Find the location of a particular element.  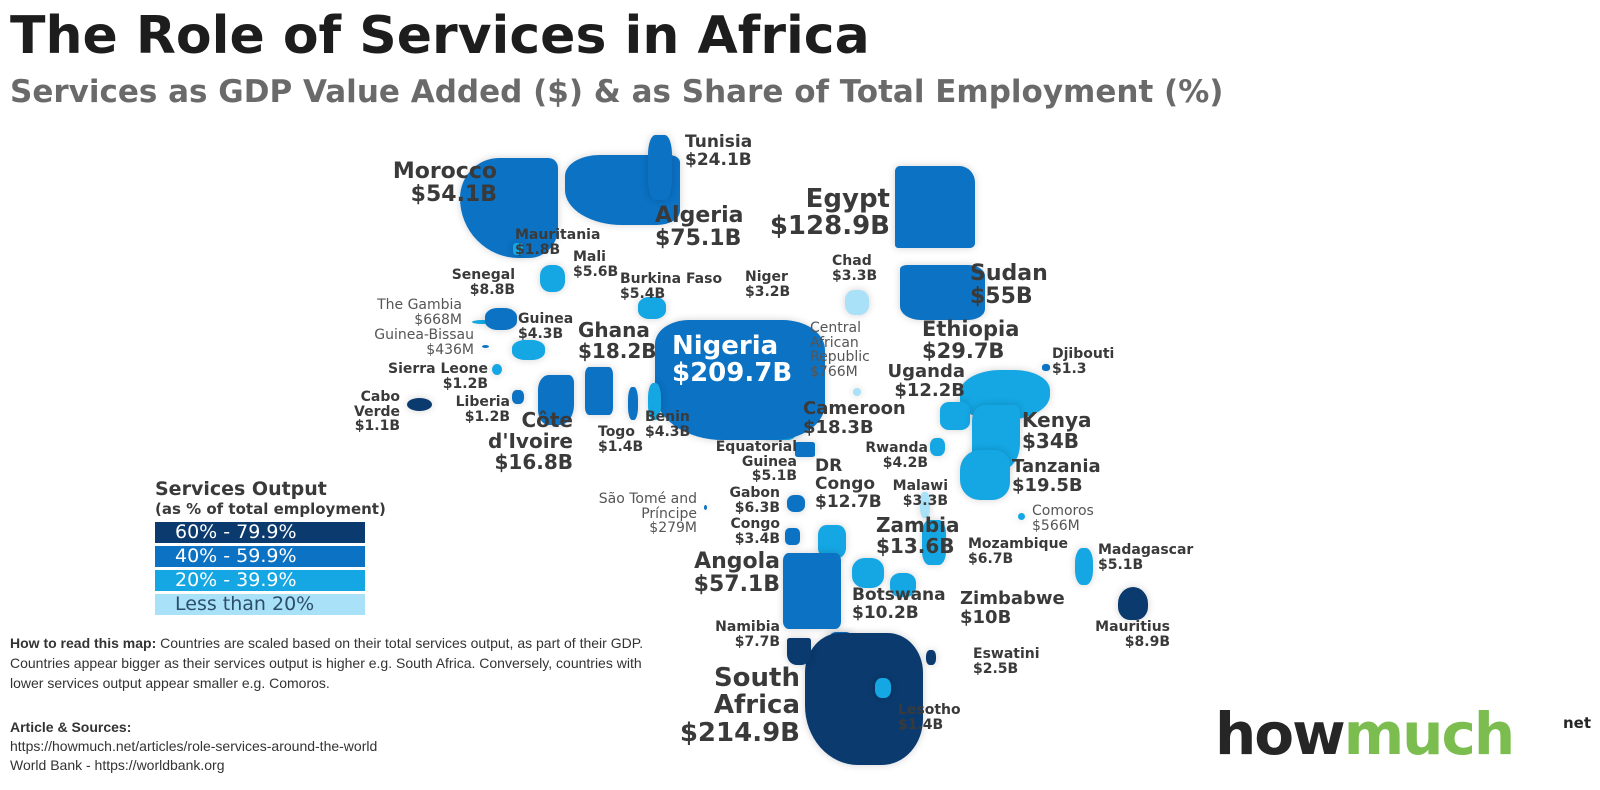

legend-item-20: 20% - 39.9% is located at coordinates (260, 580).